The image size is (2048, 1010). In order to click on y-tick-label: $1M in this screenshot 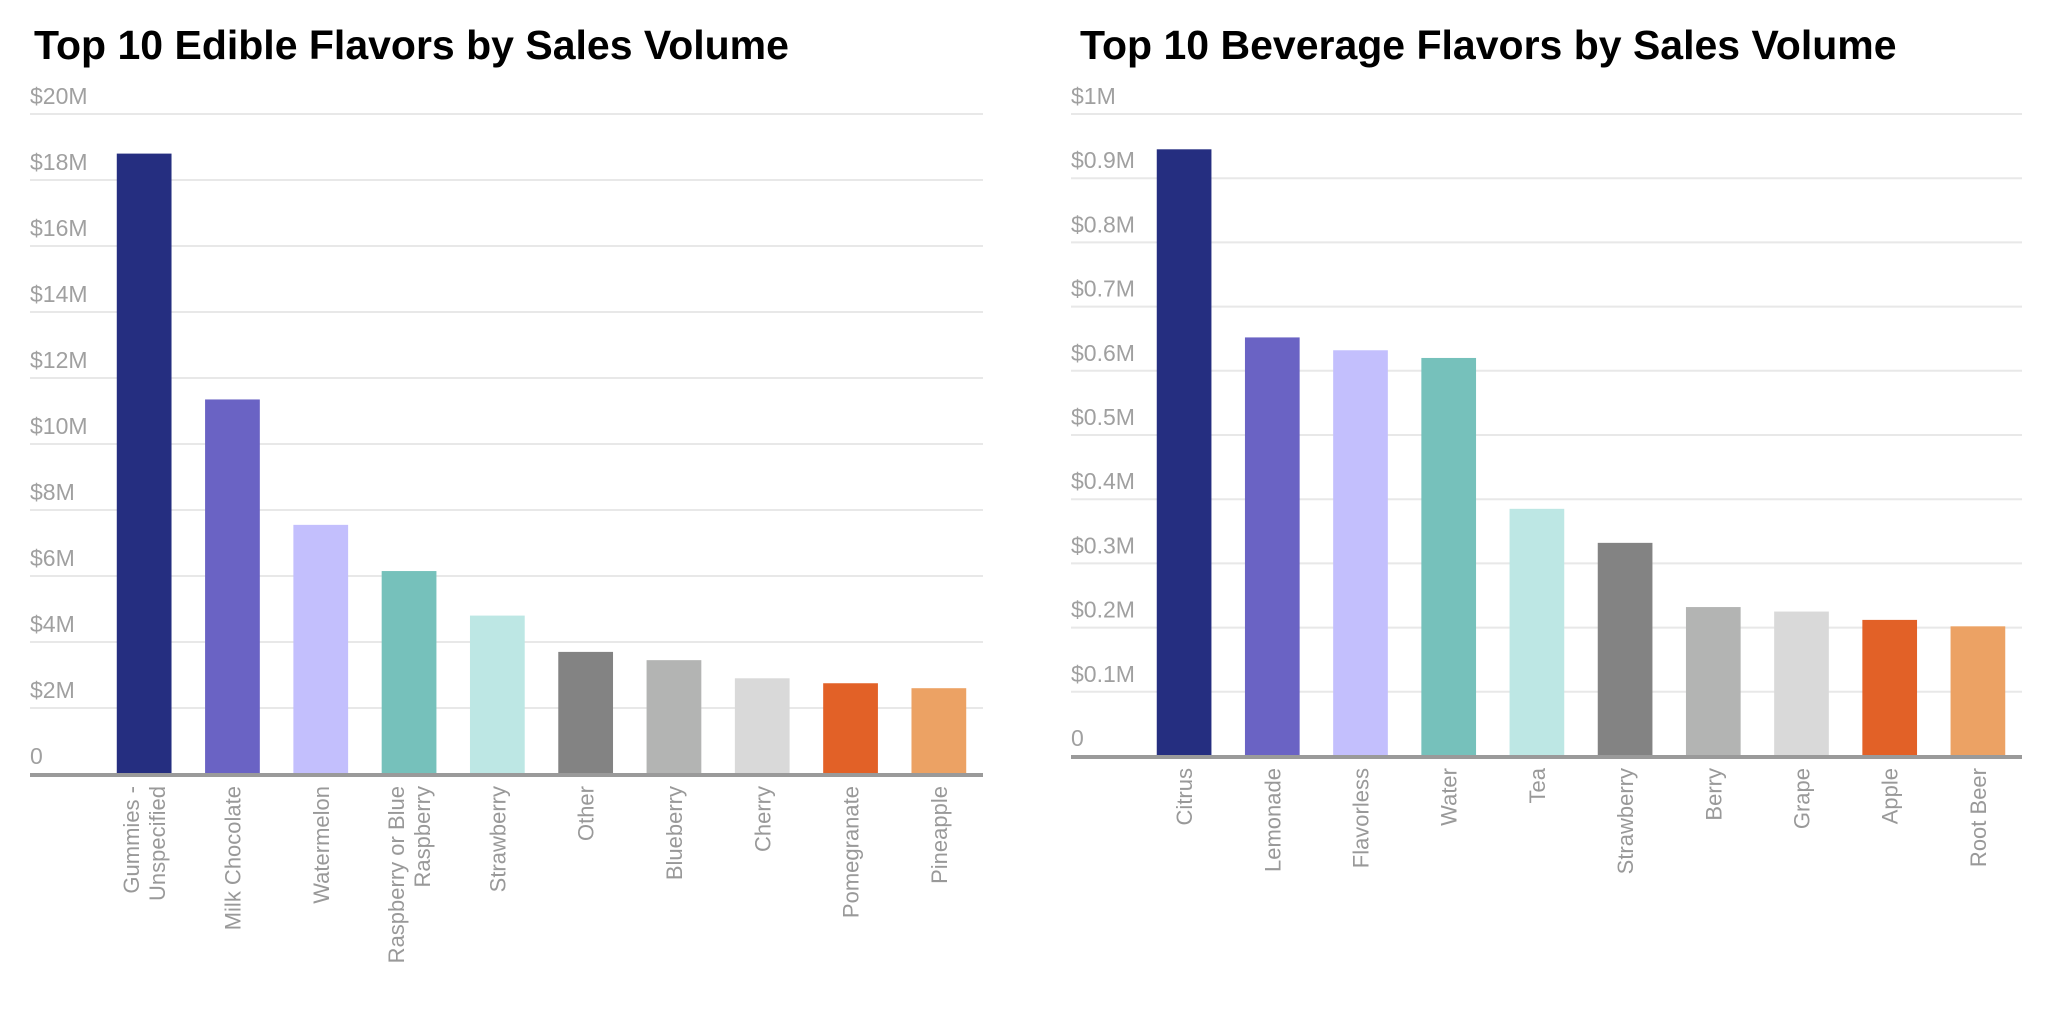, I will do `click(1093, 96)`.